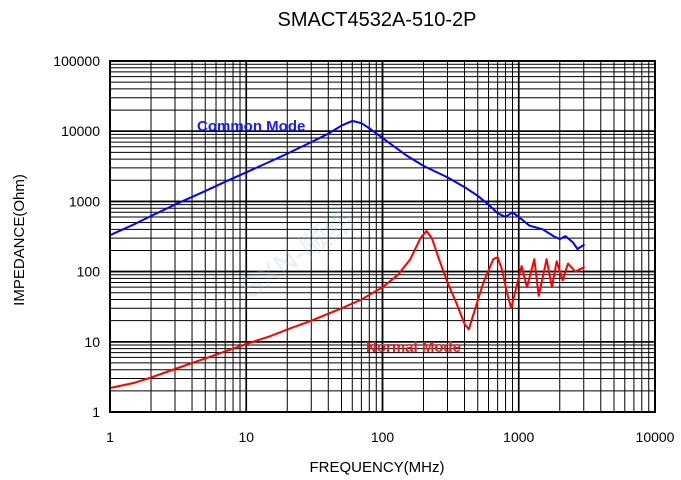  I want to click on x-tick-label: 1000, so click(518, 437).